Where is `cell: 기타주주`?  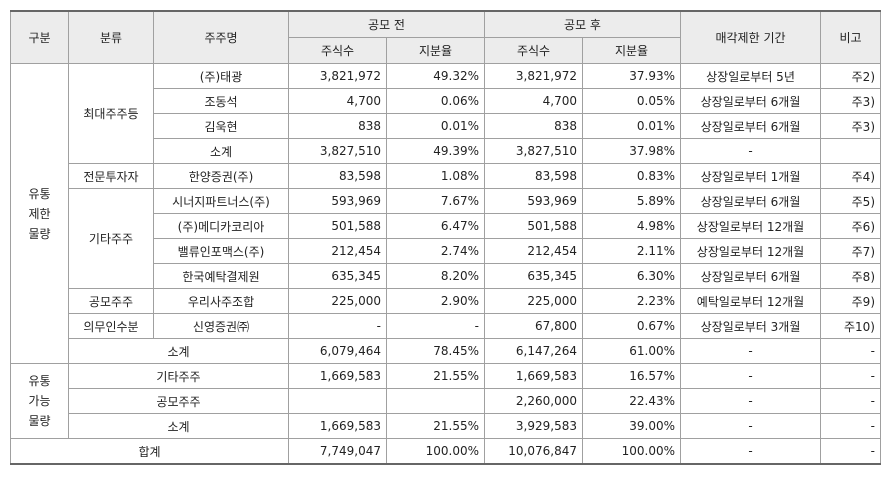
cell: 기타주주 is located at coordinates (178, 376).